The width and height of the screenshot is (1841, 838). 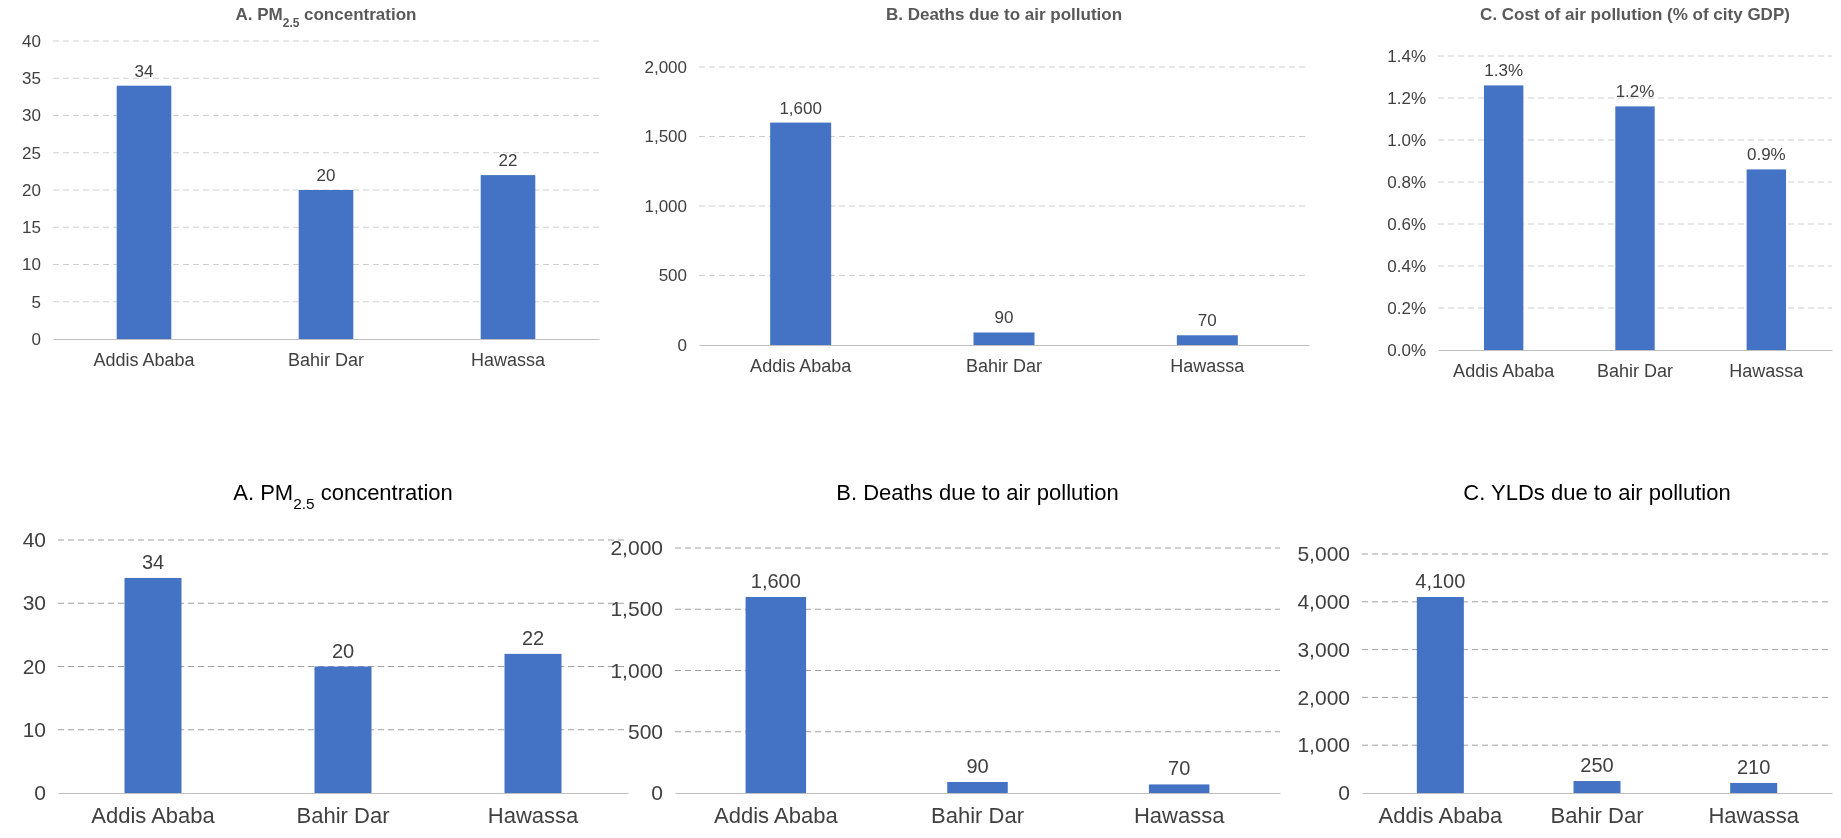 What do you see at coordinates (1597, 765) in the screenshot?
I see `data-label: 250` at bounding box center [1597, 765].